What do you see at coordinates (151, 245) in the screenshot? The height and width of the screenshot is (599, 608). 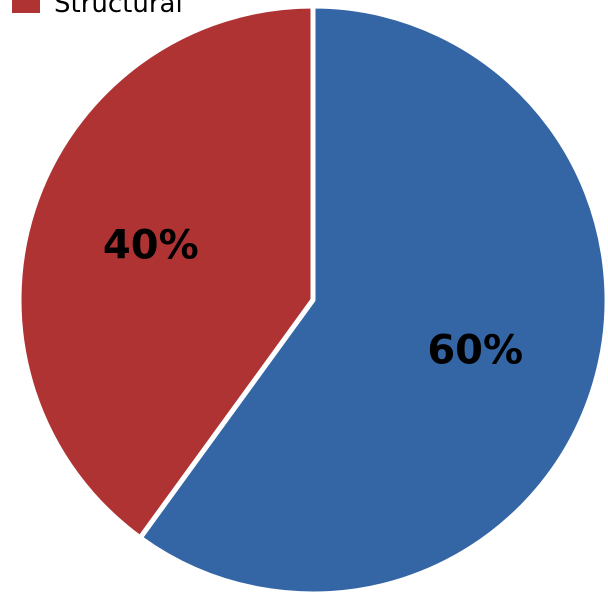 I see `slice-label-structural: 40%` at bounding box center [151, 245].